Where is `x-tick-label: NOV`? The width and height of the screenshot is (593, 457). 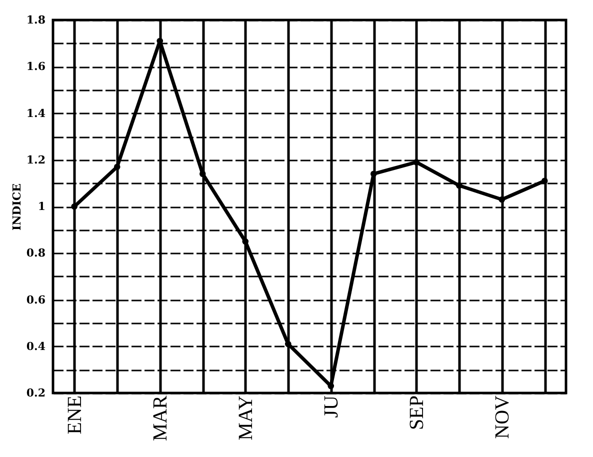 x-tick-label: NOV is located at coordinates (502, 416).